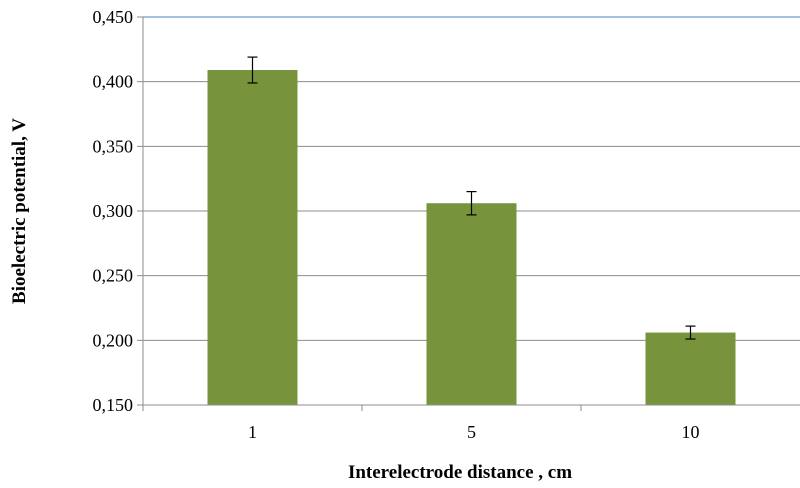  I want to click on y-tick-label: 0,300, so click(113, 211).